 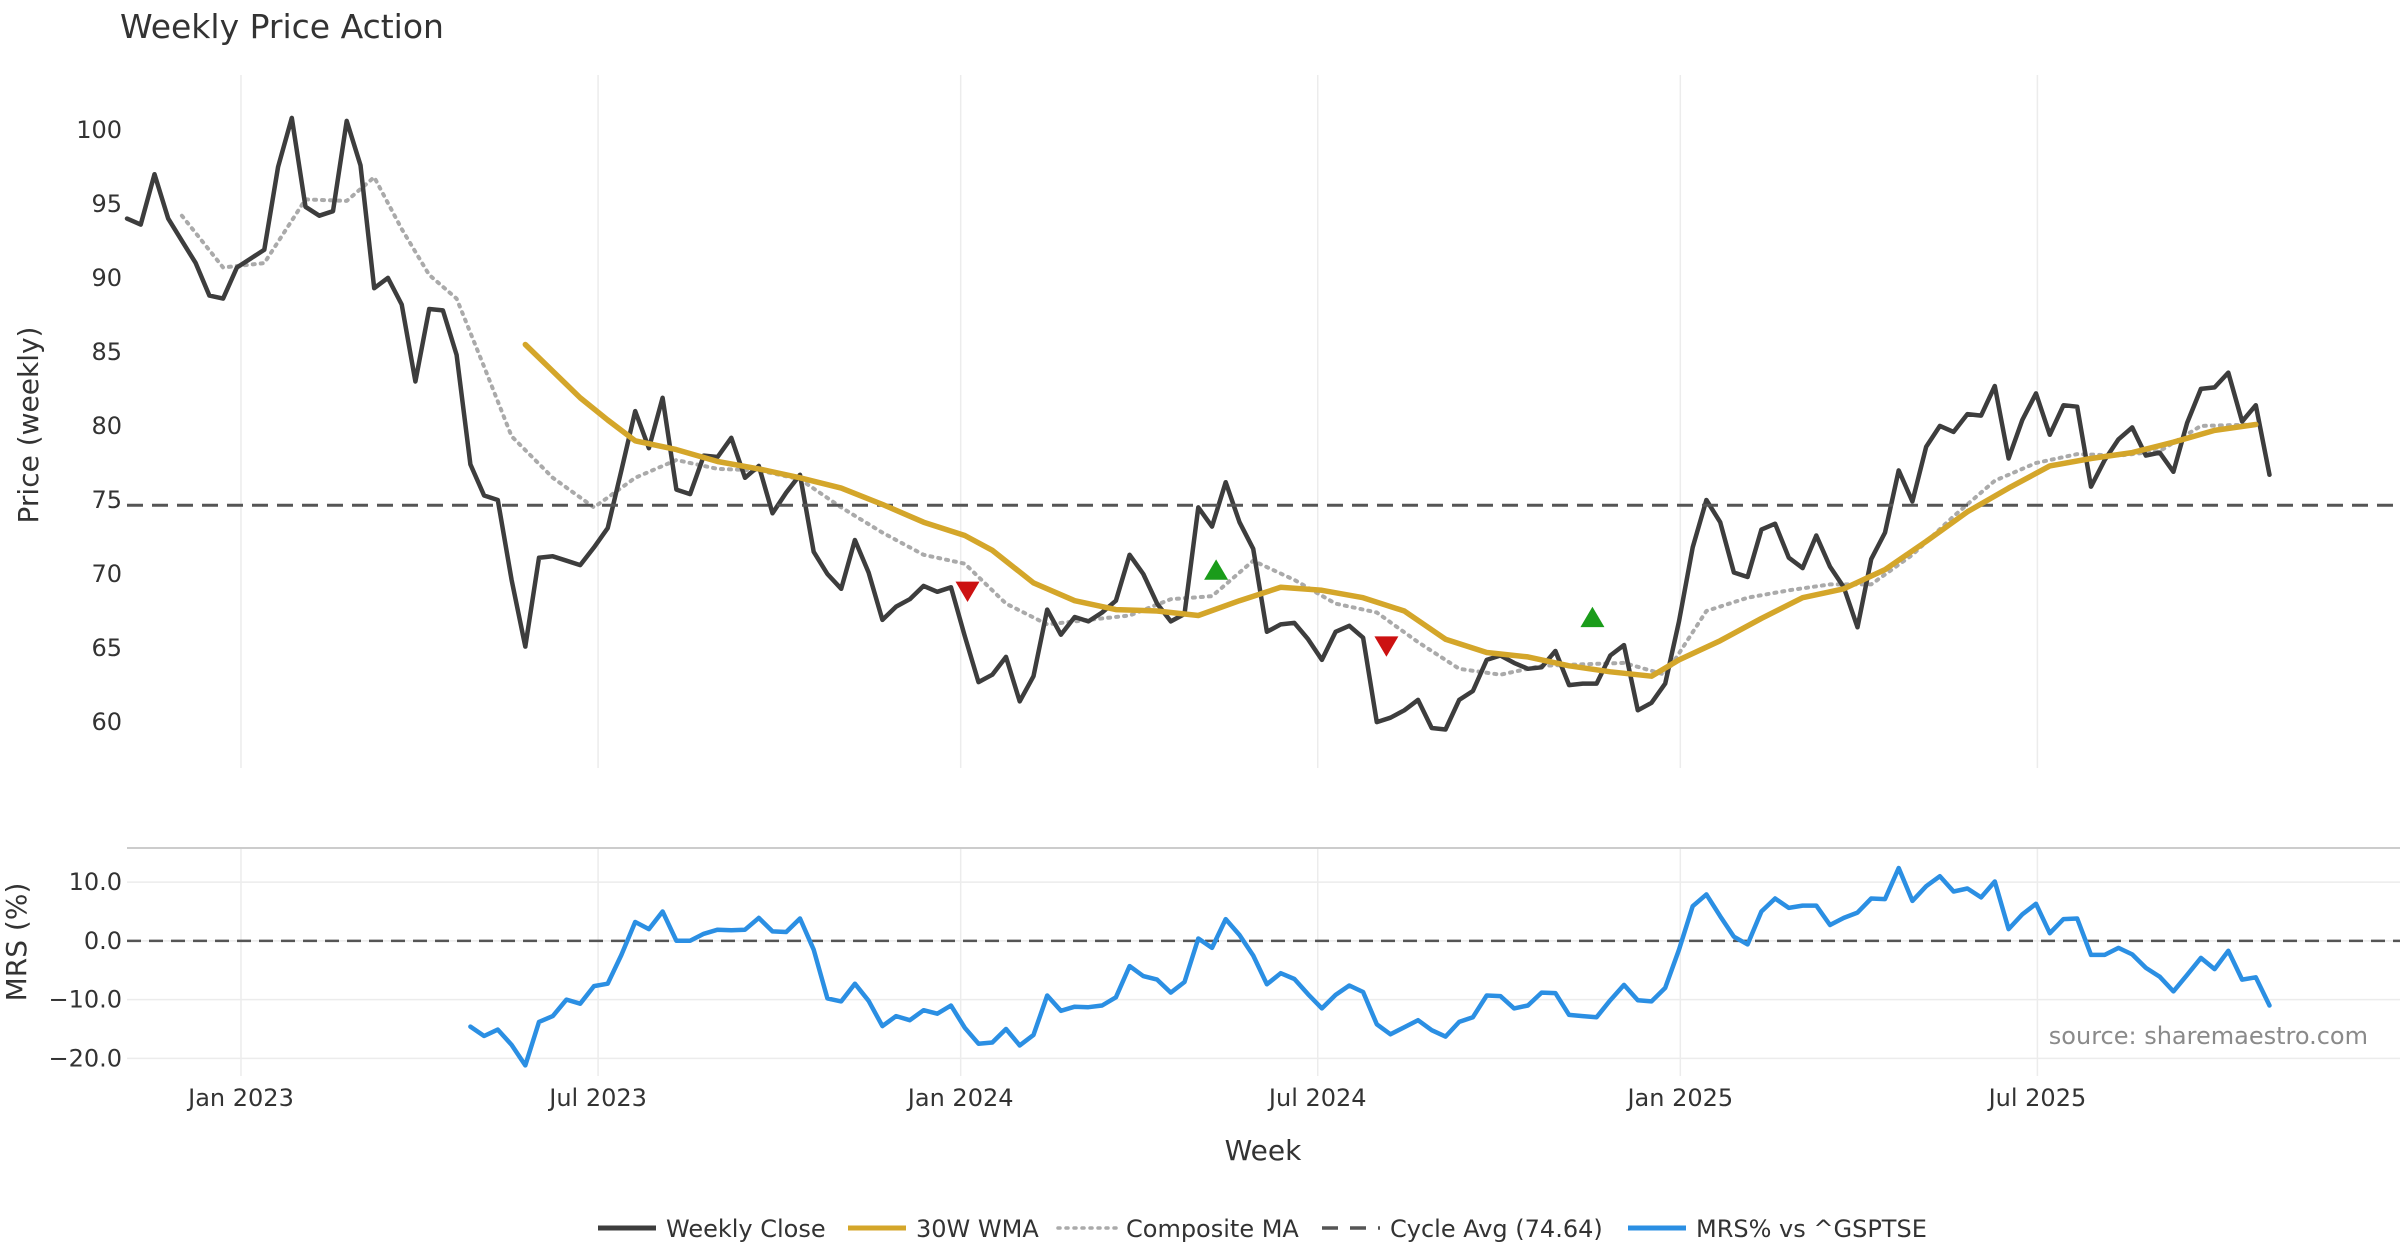 What do you see at coordinates (2208, 1036) in the screenshot?
I see `source-label: source: sharemaestro.com` at bounding box center [2208, 1036].